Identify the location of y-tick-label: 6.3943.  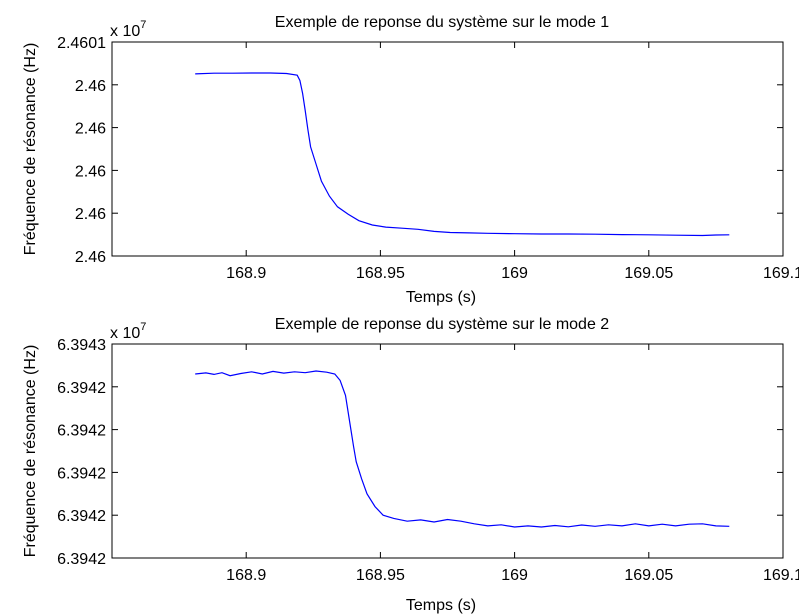
(81, 345).